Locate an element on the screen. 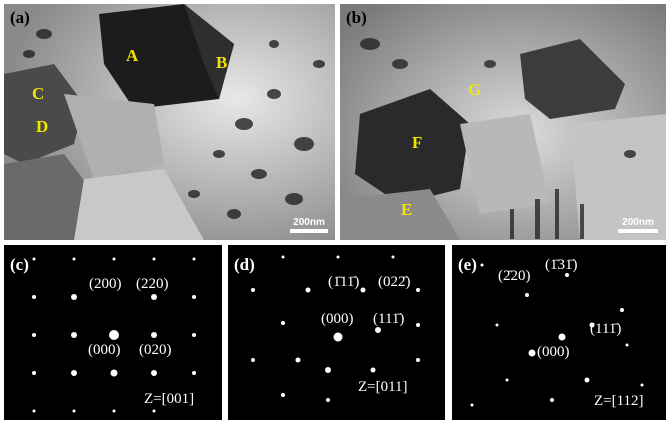 The image size is (669, 424). scale-bar-label-a: 200nm is located at coordinates (309, 222).